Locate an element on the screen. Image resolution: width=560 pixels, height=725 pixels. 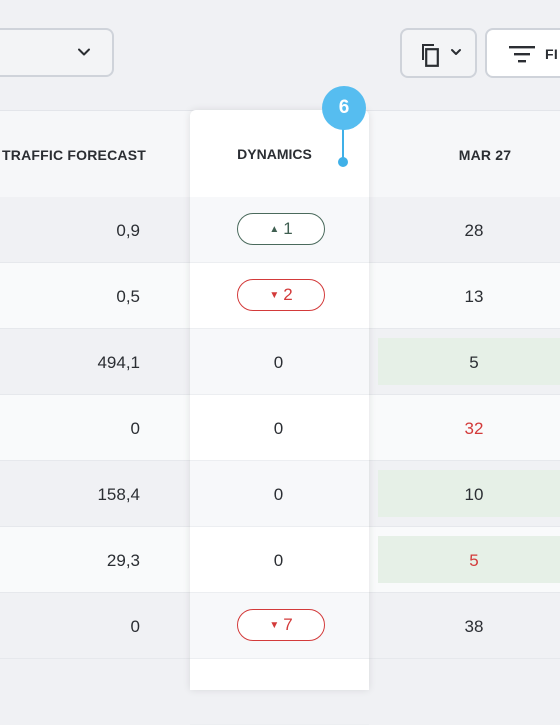
column-header-mar-27: MAR 27 is located at coordinates (485, 155).